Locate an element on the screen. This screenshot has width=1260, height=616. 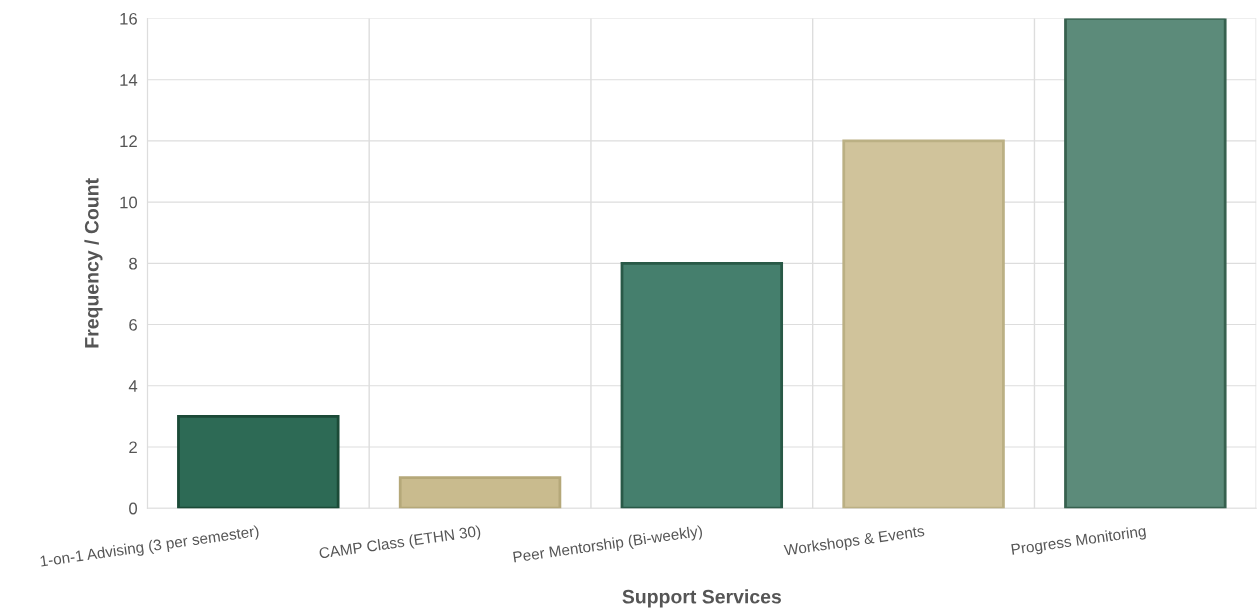
x-axis-title: Support Services is located at coordinates (701, 598).